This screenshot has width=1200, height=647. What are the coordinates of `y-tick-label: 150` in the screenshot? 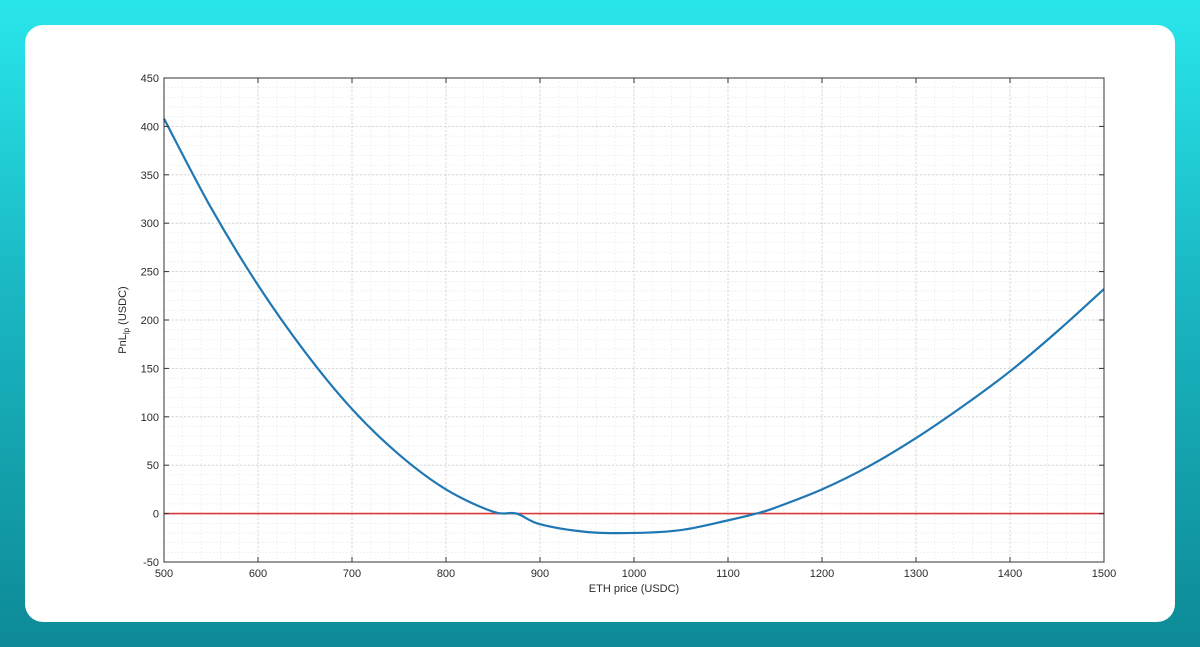 It's located at (150, 369).